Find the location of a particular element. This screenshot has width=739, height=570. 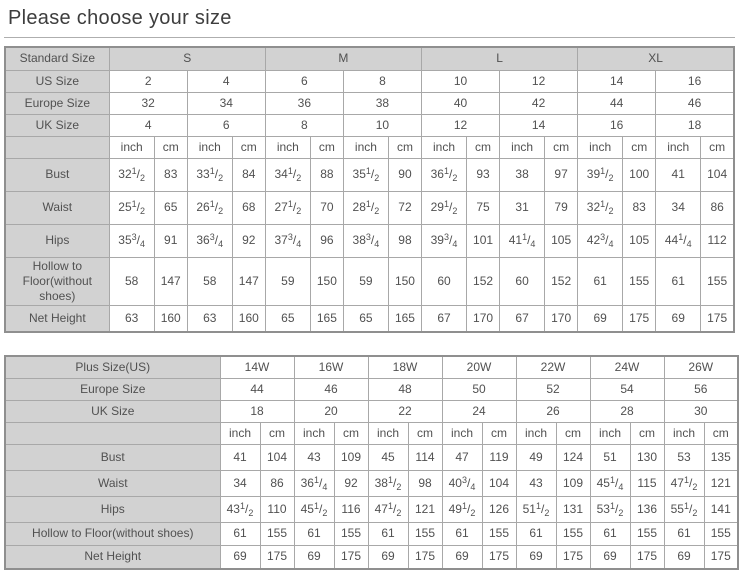

row-bust: Bust 41 104 43 109 45 114 47 119 49 124 51 130 53 135 is located at coordinates (371, 457).